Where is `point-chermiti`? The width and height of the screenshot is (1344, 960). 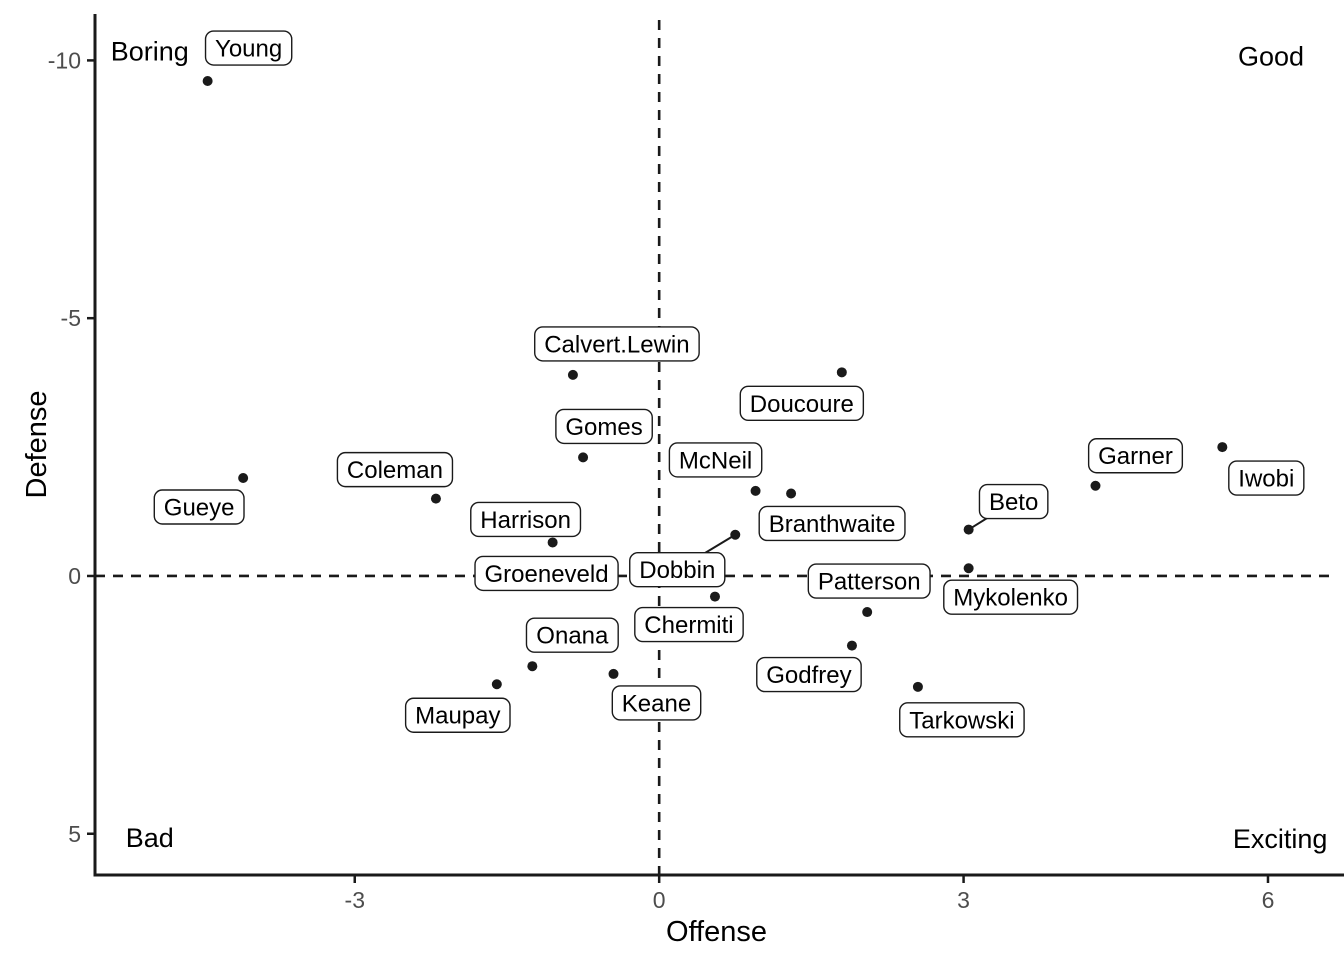 point-chermiti is located at coordinates (714, 596).